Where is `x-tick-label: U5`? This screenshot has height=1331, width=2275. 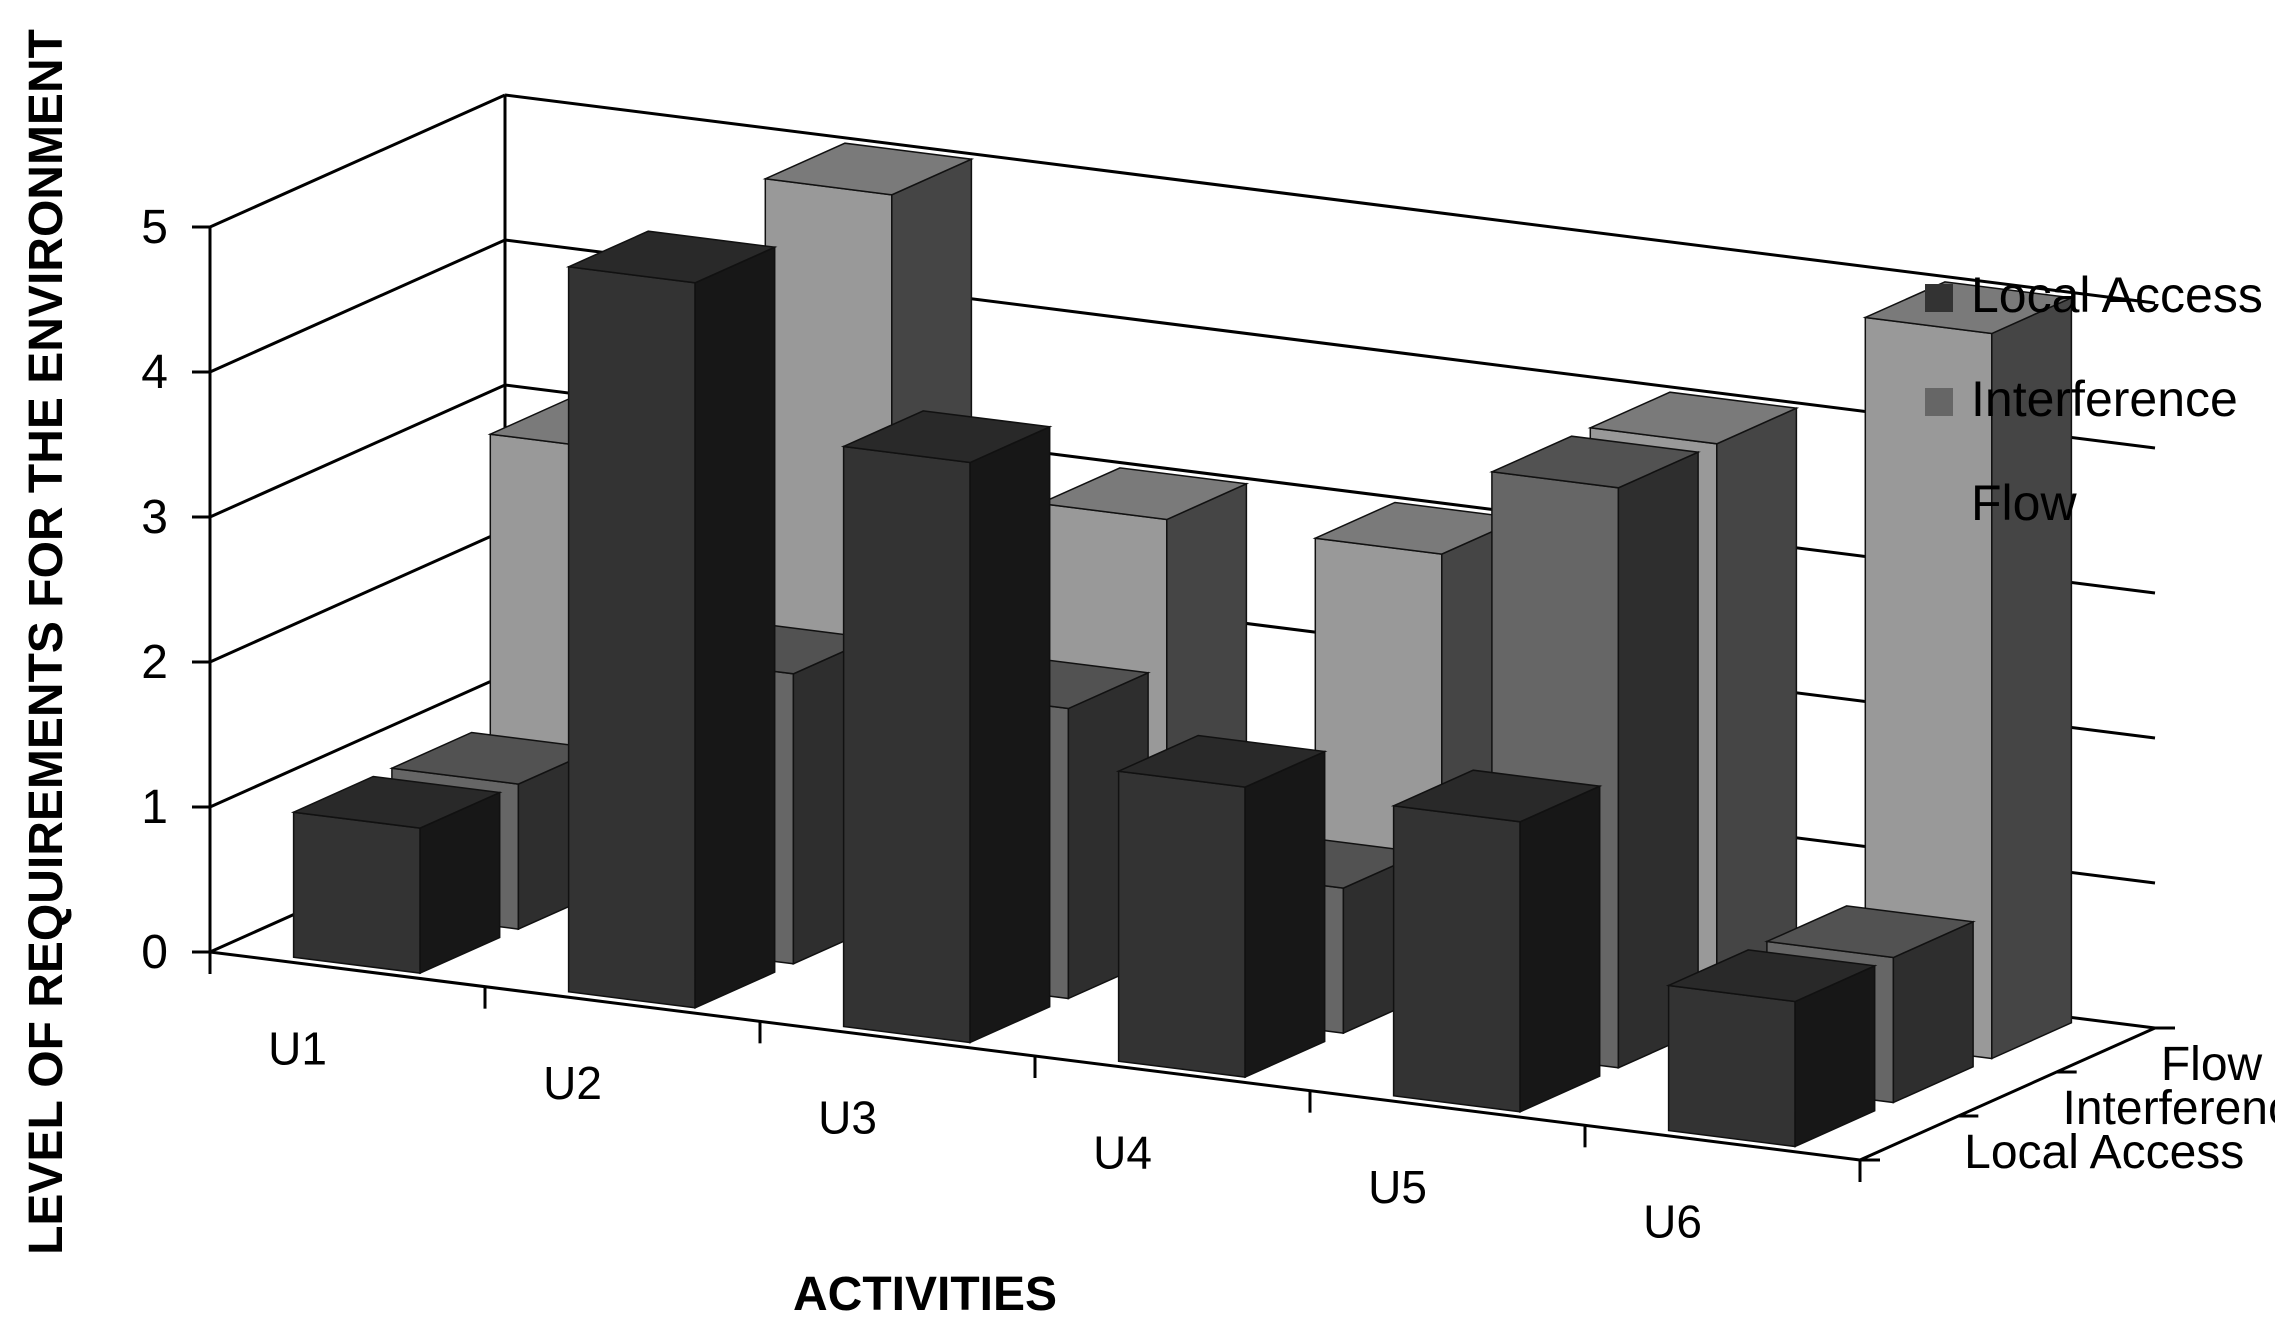
x-tick-label: U5 is located at coordinates (1397, 1187).